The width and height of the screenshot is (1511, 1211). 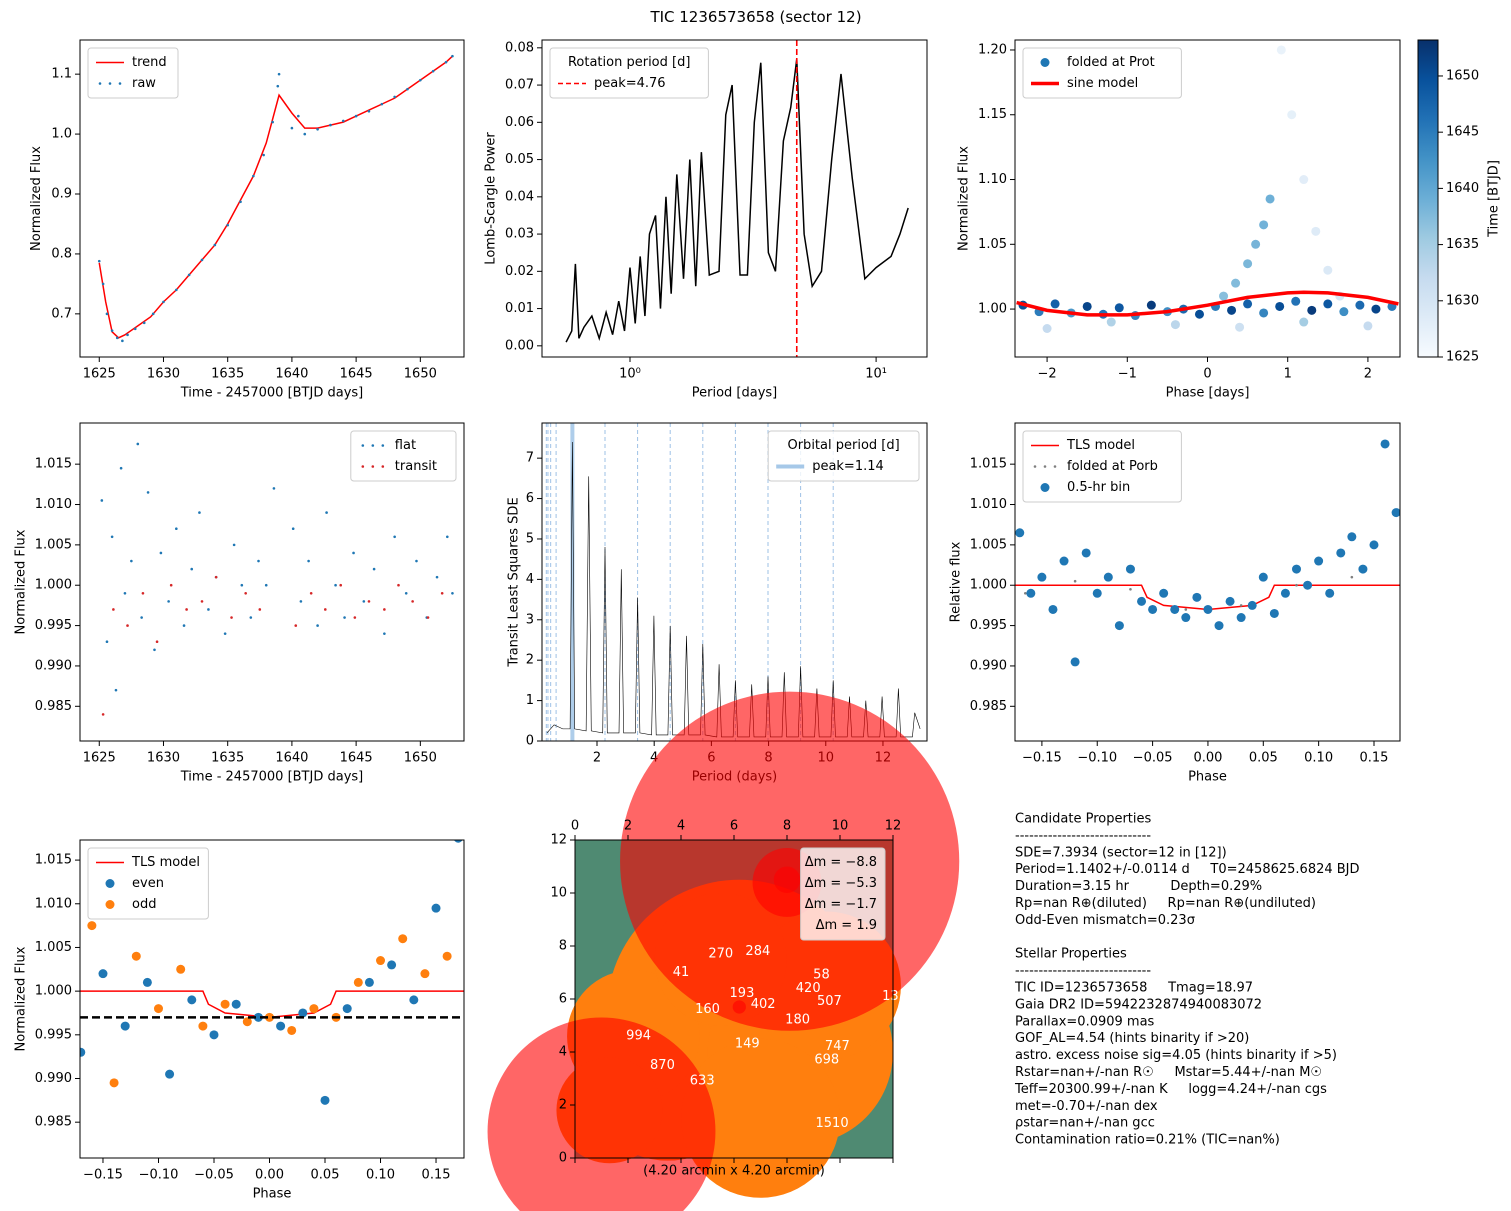 What do you see at coordinates (563, 1052) in the screenshot?
I see `y-tick-label: 4` at bounding box center [563, 1052].